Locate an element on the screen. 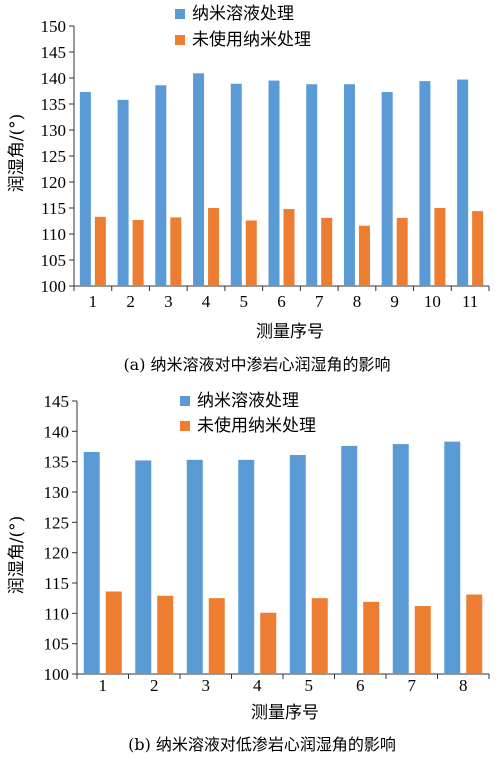  chart-a-y-tick-label: 135 is located at coordinates (54, 104).